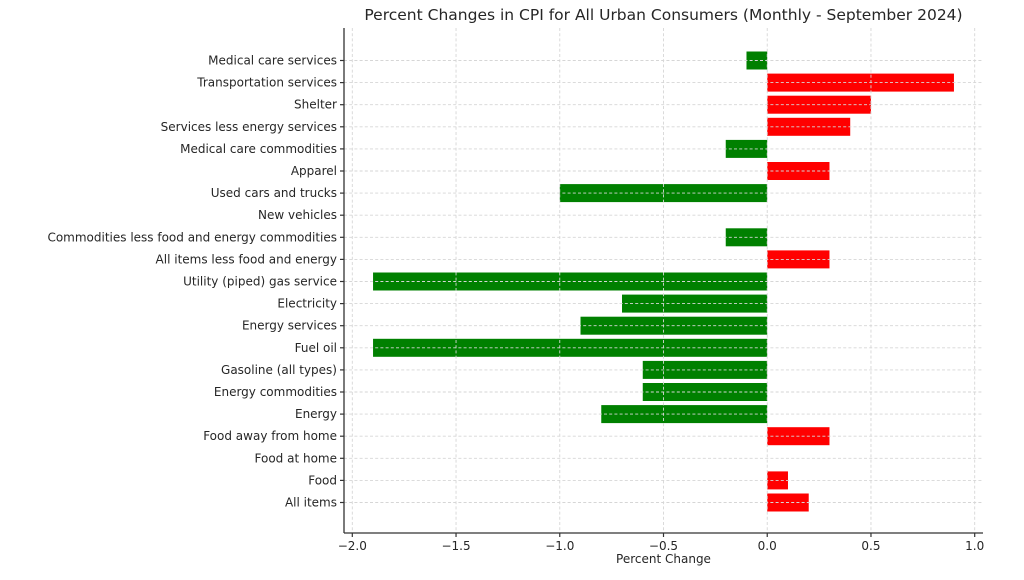  I want to click on y-tick-label-food-away-from-home: Food away from home, so click(270, 436).